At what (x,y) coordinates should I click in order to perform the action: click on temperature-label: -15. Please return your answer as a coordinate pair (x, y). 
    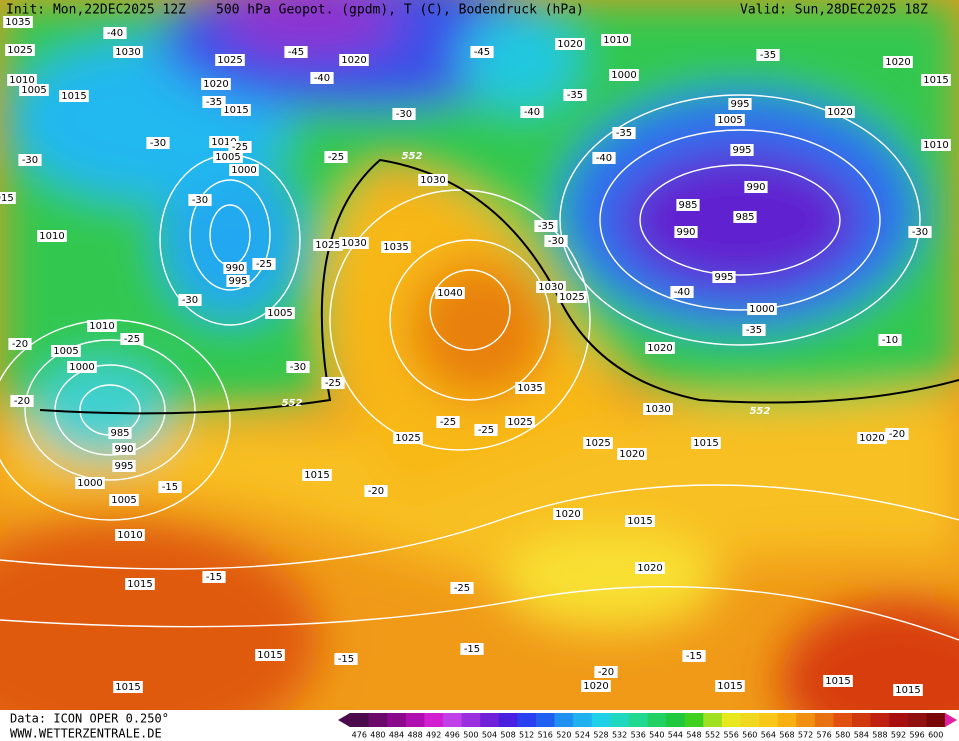
    Looking at the image, I should click on (346, 659).